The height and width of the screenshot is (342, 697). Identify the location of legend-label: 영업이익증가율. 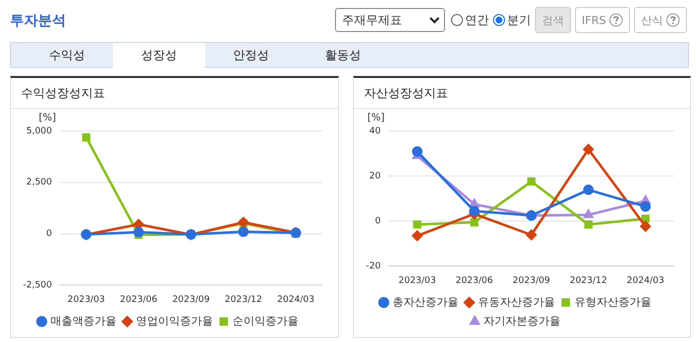
(174, 321).